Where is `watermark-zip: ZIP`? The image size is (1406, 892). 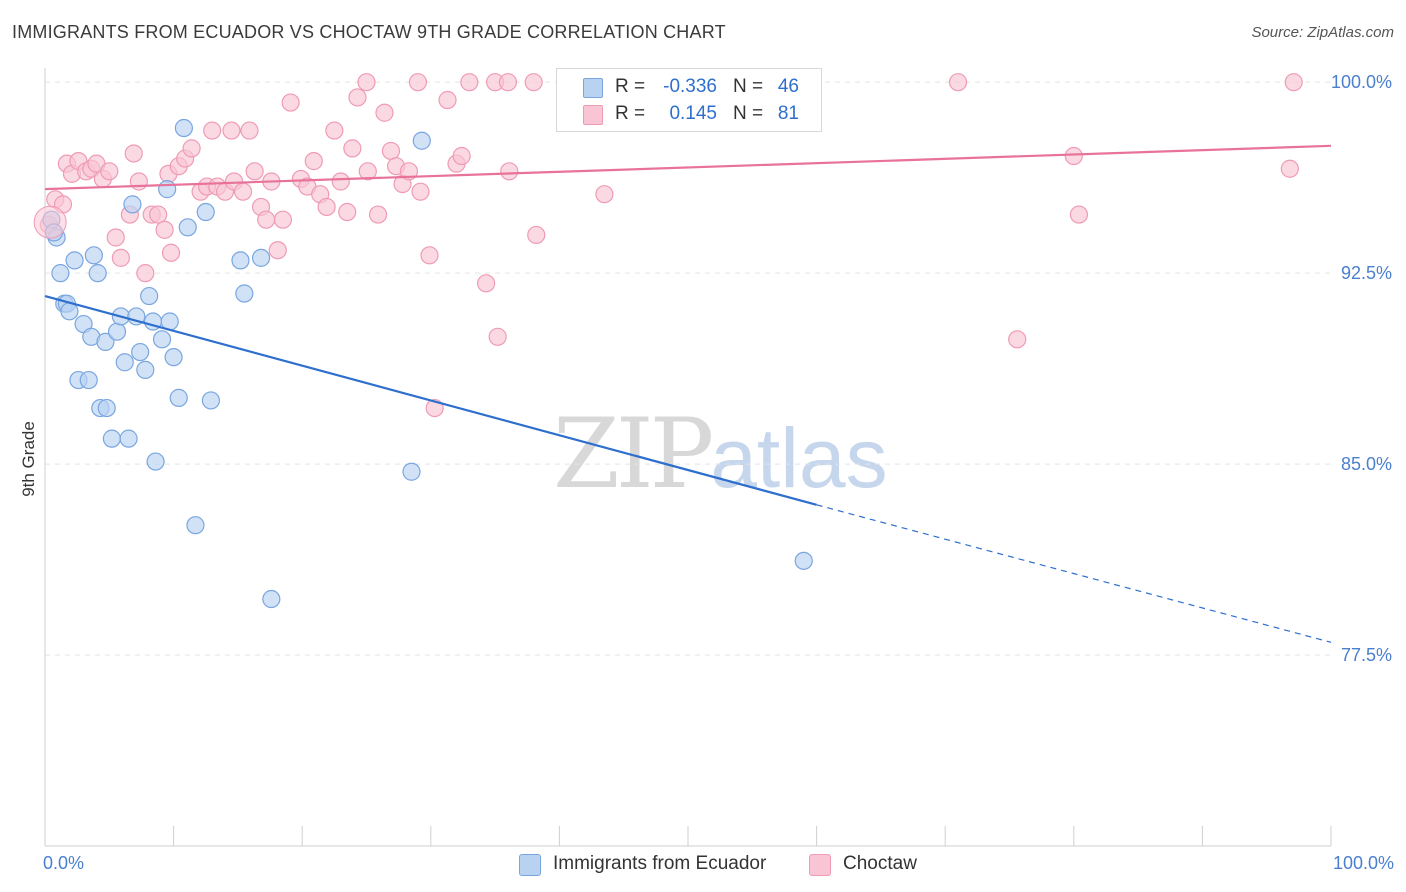
watermark-zip: ZIP is located at coordinates (633, 454).